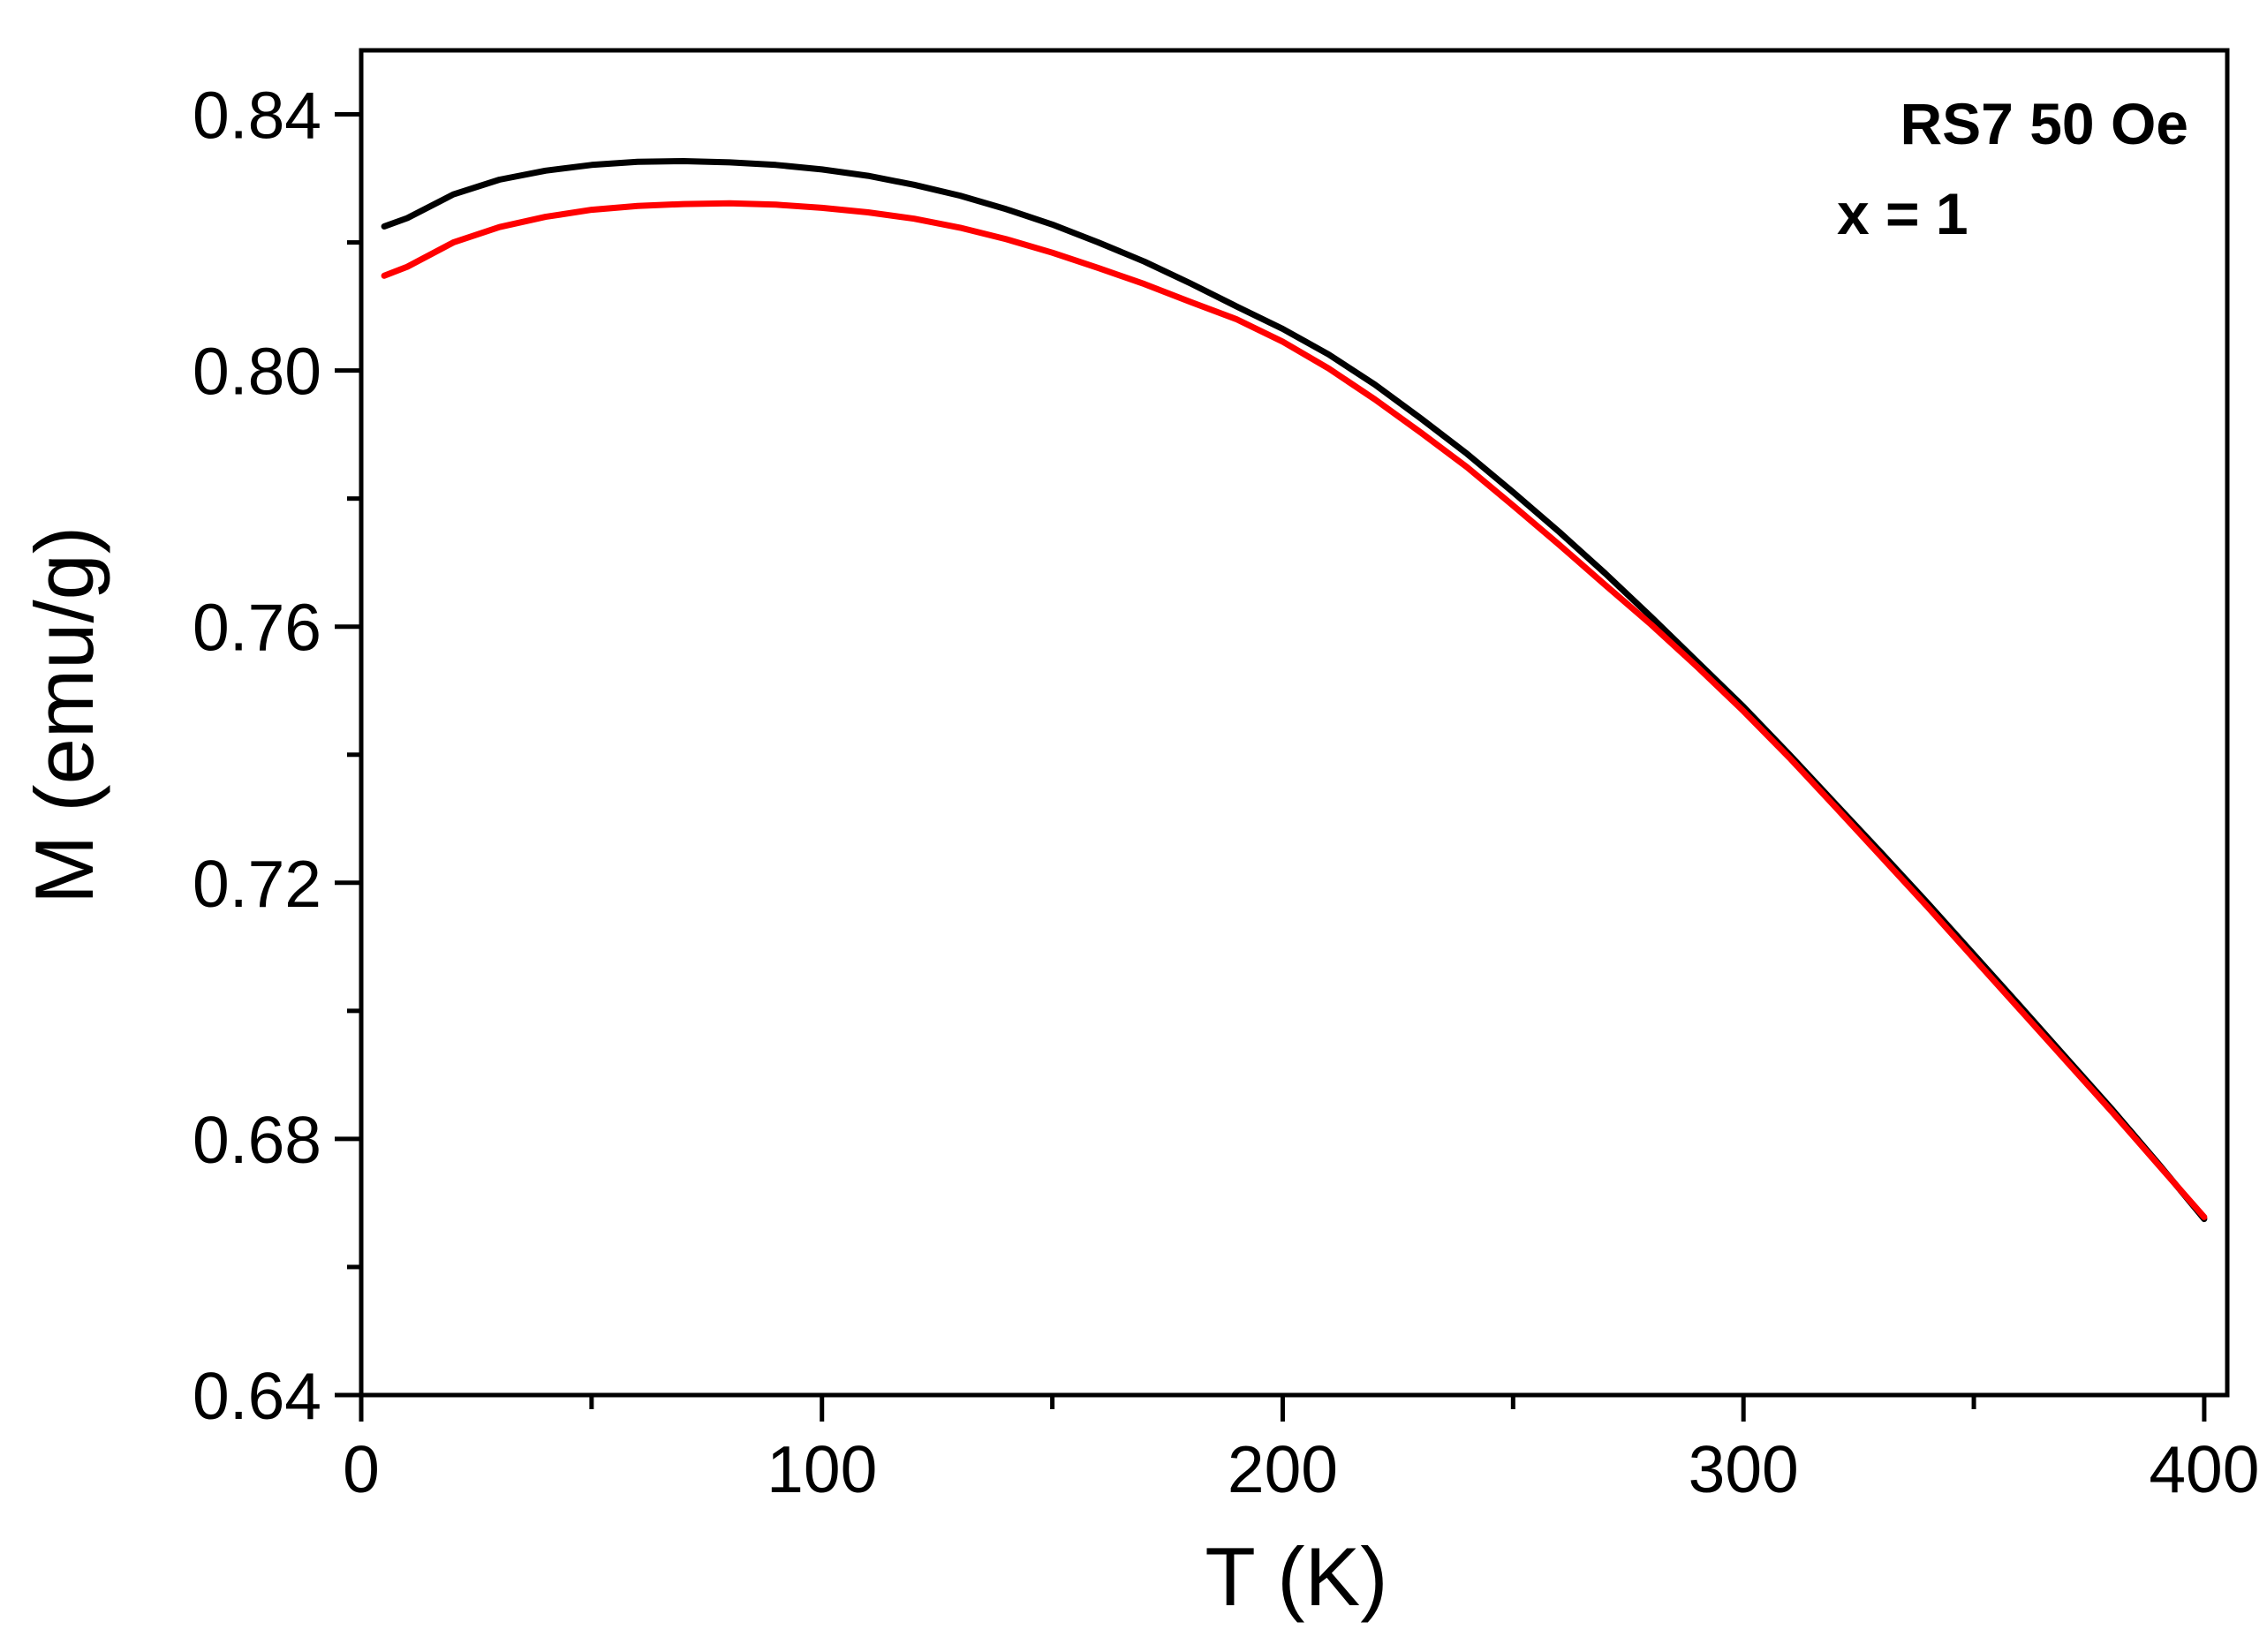  I want to click on x-tick-label: 0, so click(362, 1469).